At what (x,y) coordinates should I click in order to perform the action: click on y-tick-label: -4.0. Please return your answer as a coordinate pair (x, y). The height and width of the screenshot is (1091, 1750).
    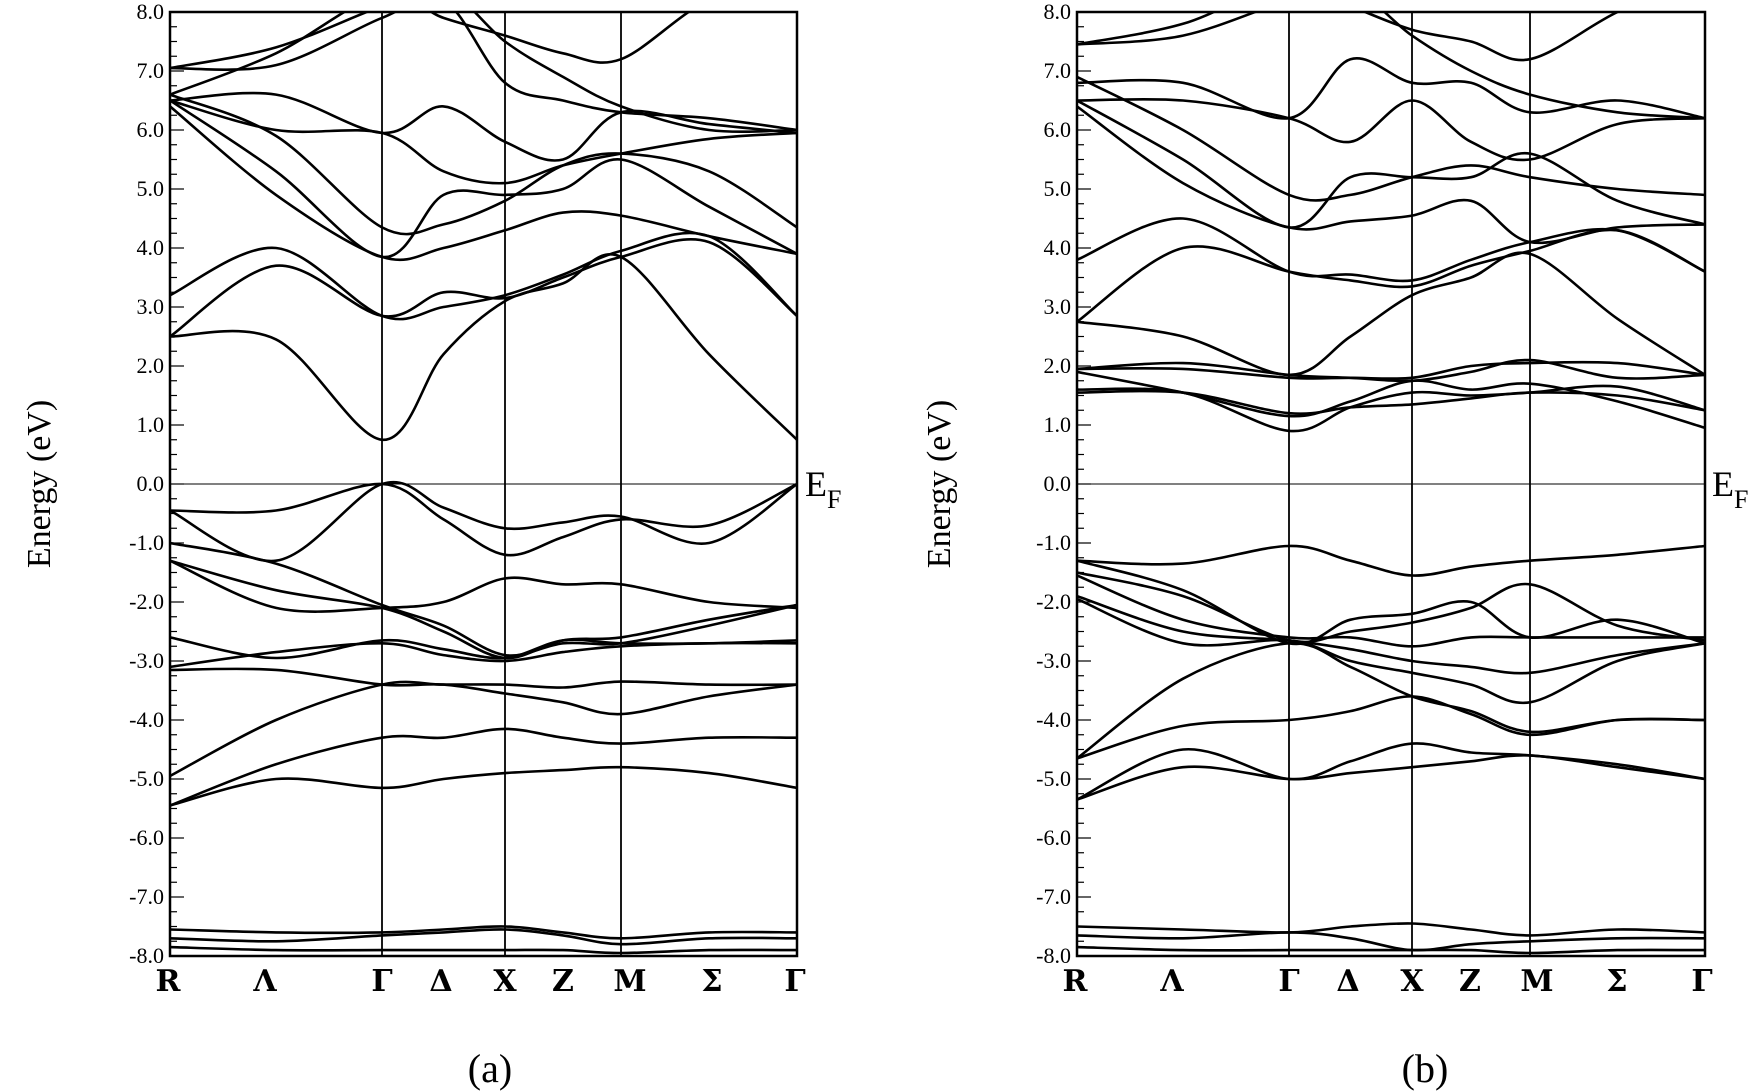
    Looking at the image, I should click on (146, 719).